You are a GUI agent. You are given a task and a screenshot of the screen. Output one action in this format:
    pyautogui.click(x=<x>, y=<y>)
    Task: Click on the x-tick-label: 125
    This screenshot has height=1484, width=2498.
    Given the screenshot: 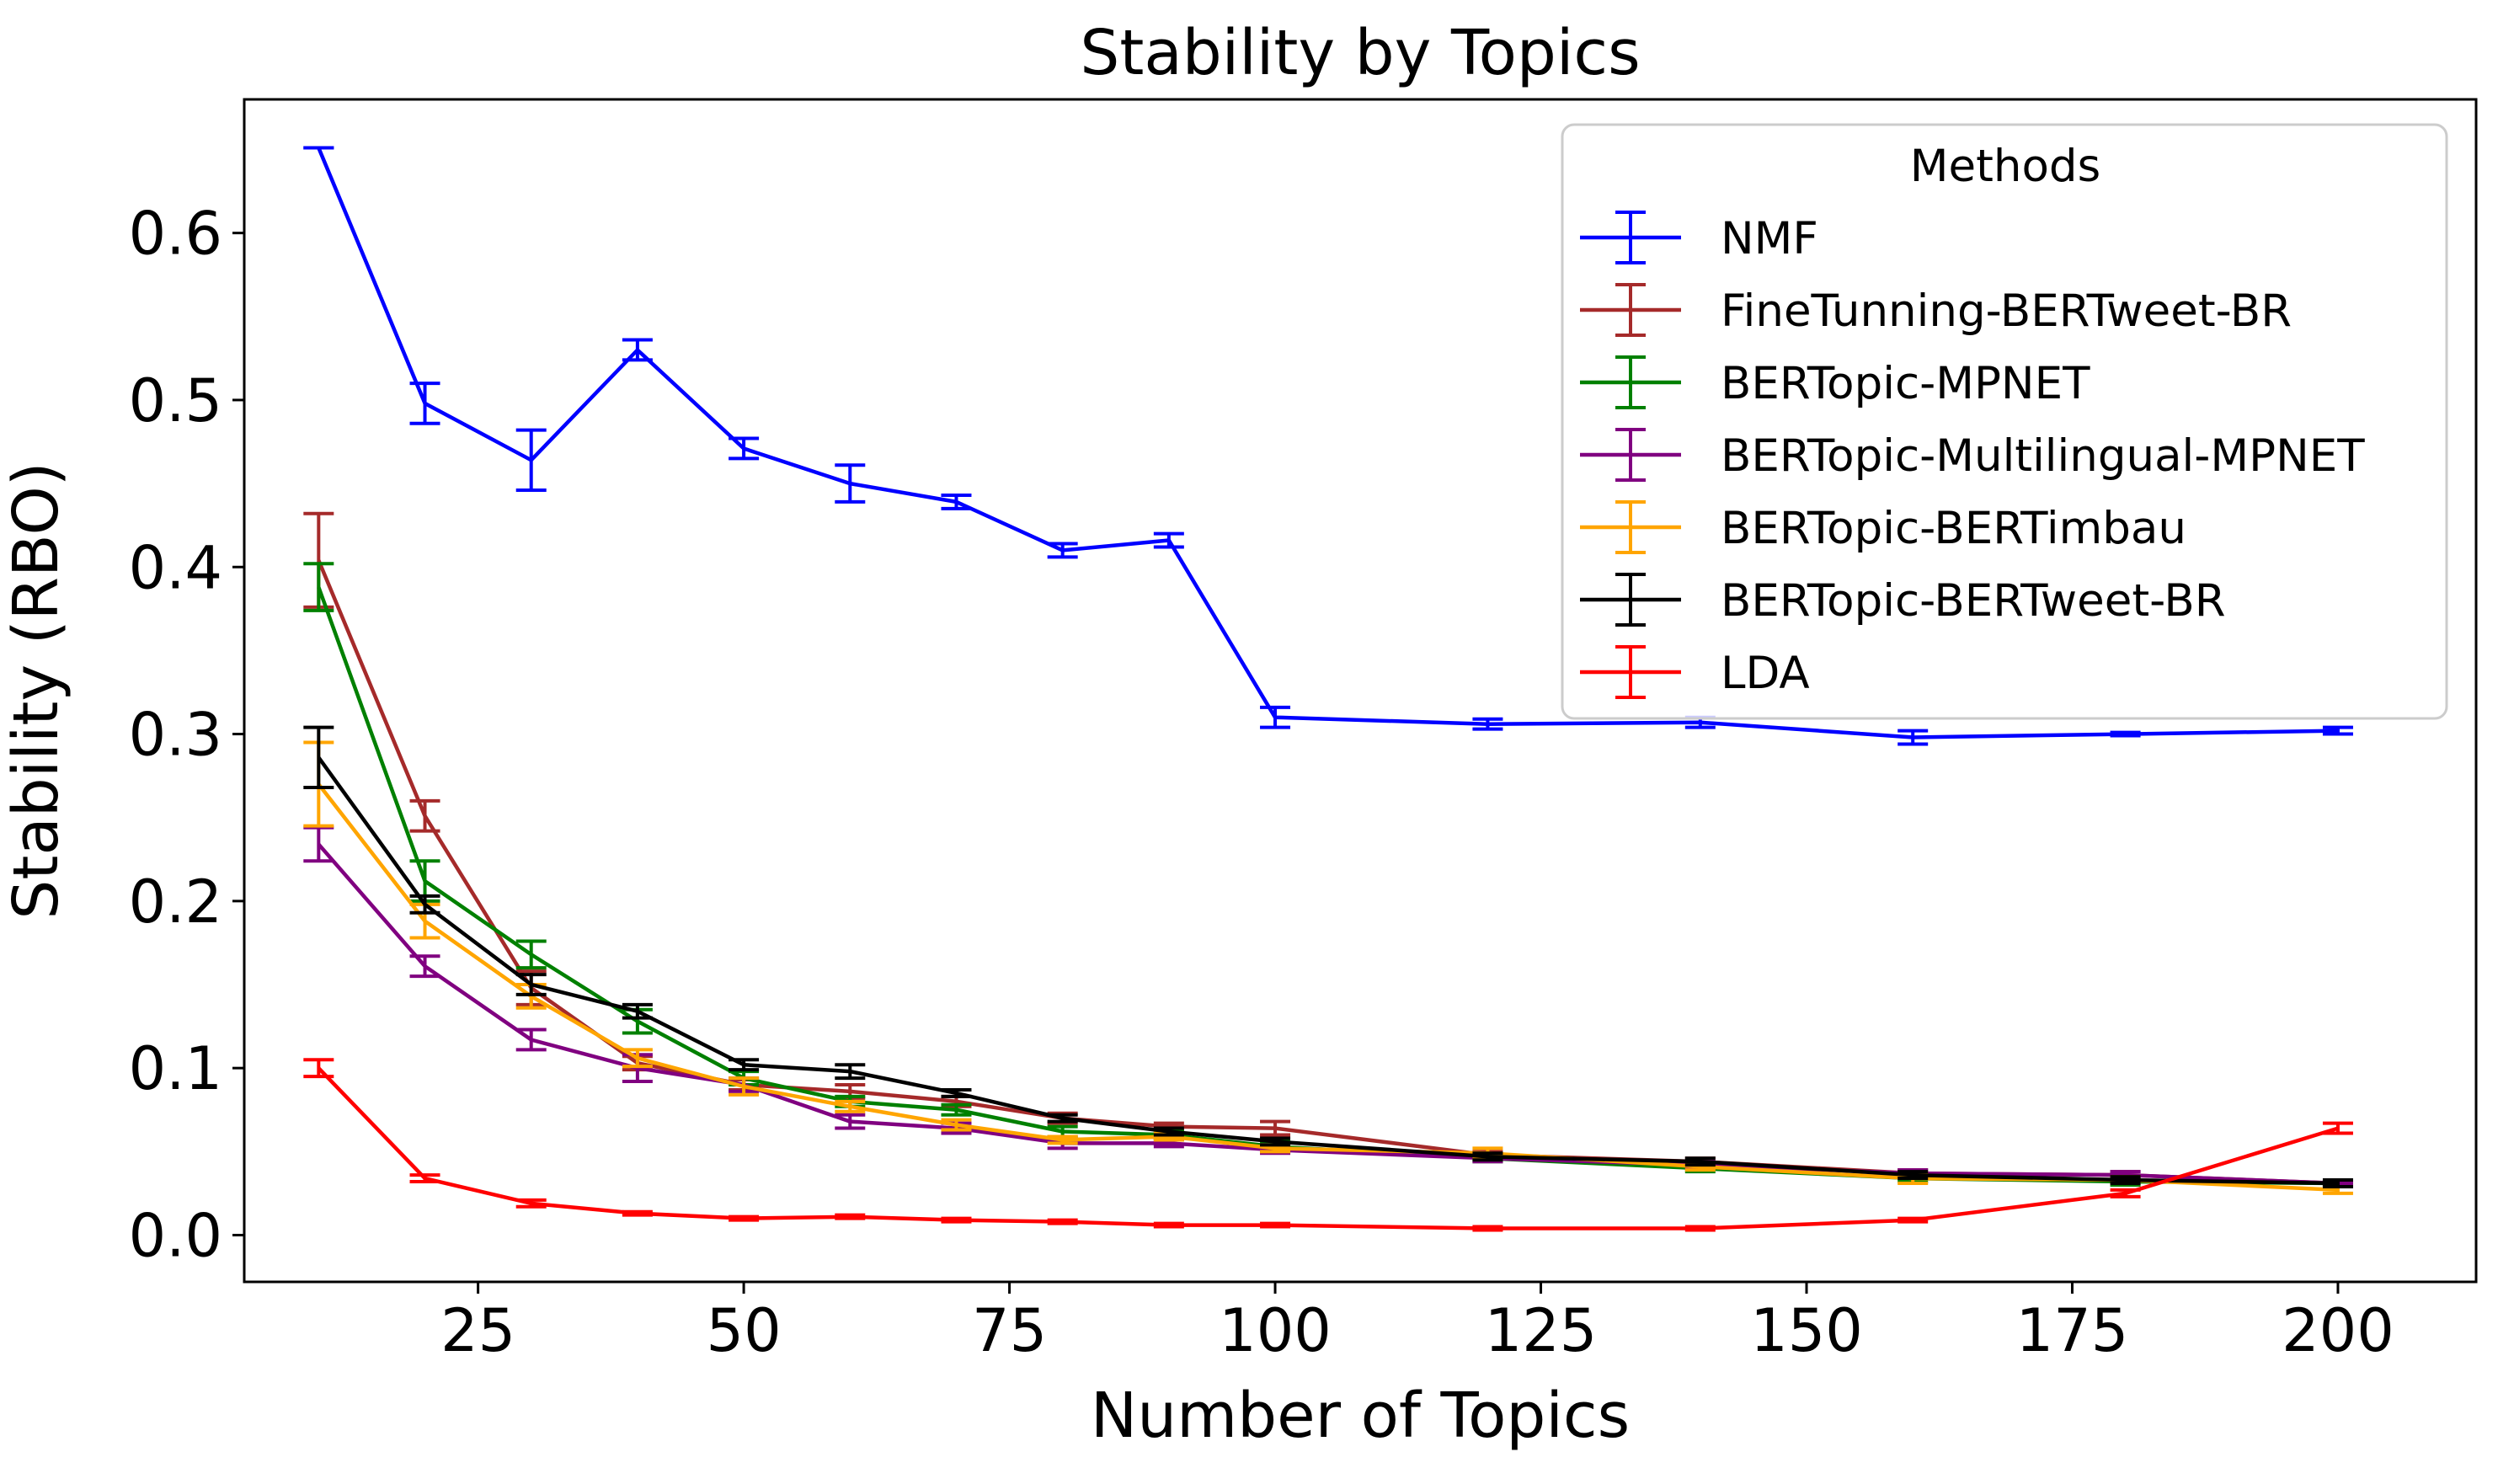 What is the action you would take?
    pyautogui.click(x=1541, y=1331)
    